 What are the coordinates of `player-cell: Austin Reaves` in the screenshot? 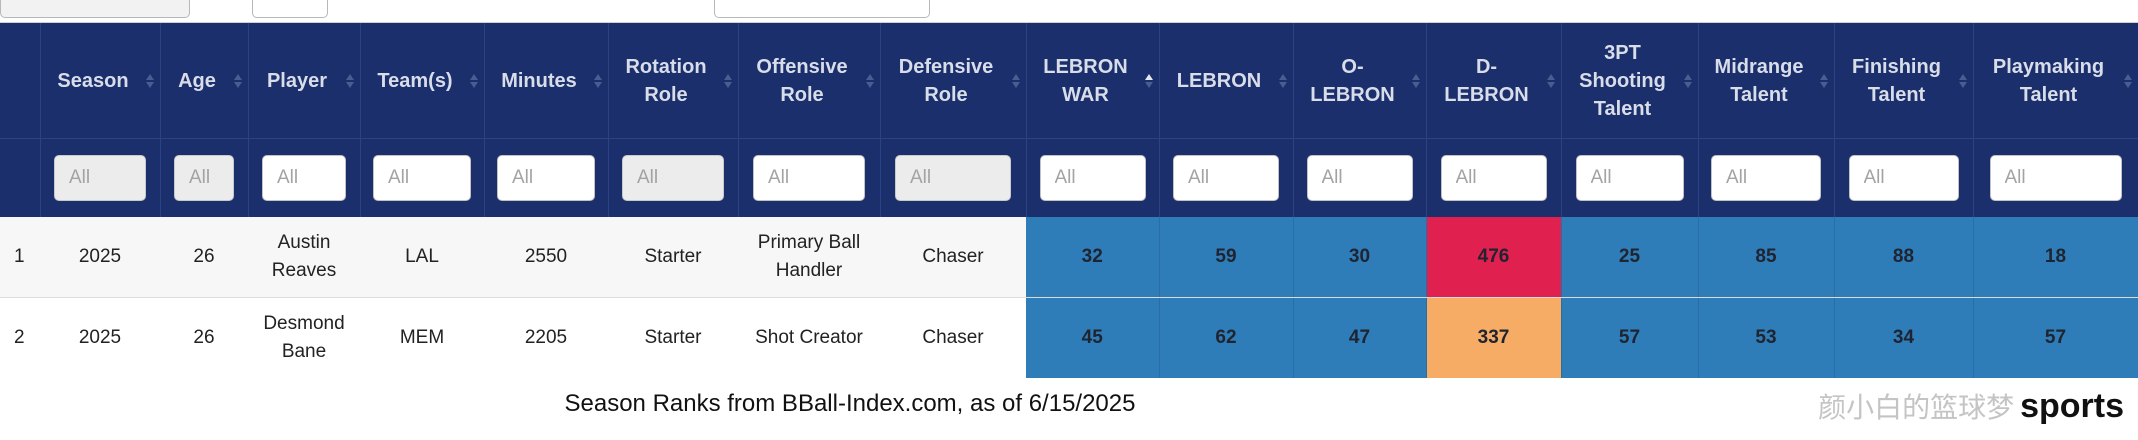 It's located at (304, 257).